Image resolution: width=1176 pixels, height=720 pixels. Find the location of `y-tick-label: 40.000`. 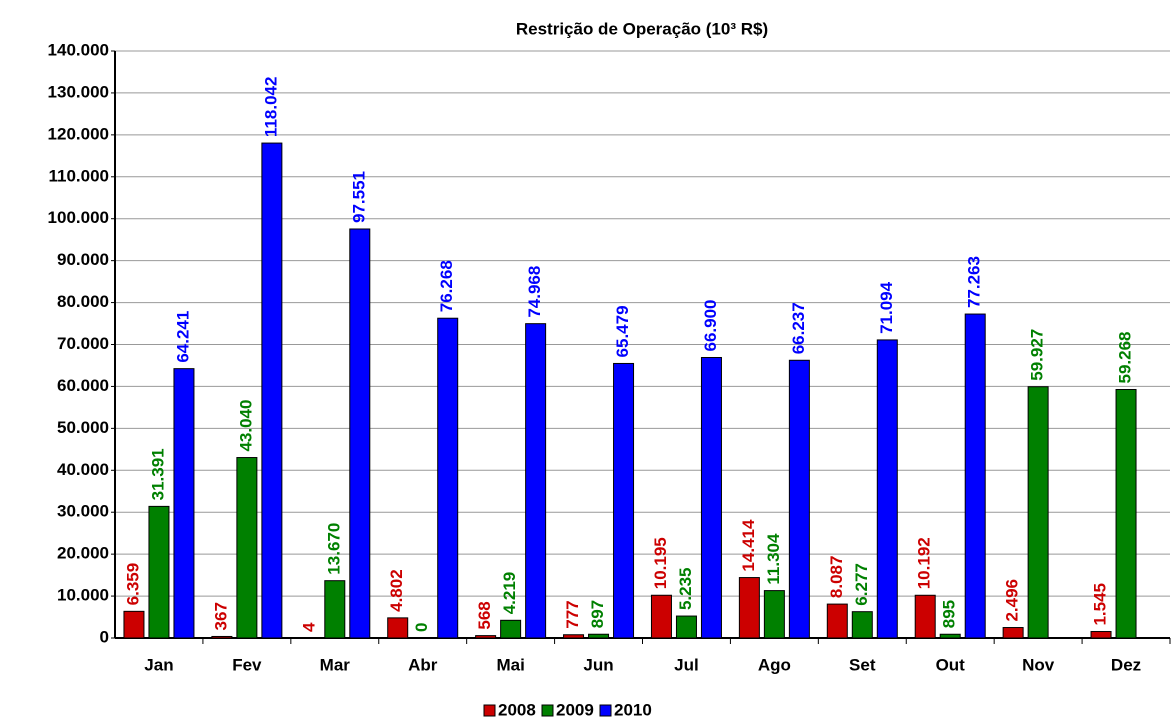

y-tick-label: 40.000 is located at coordinates (83, 469).